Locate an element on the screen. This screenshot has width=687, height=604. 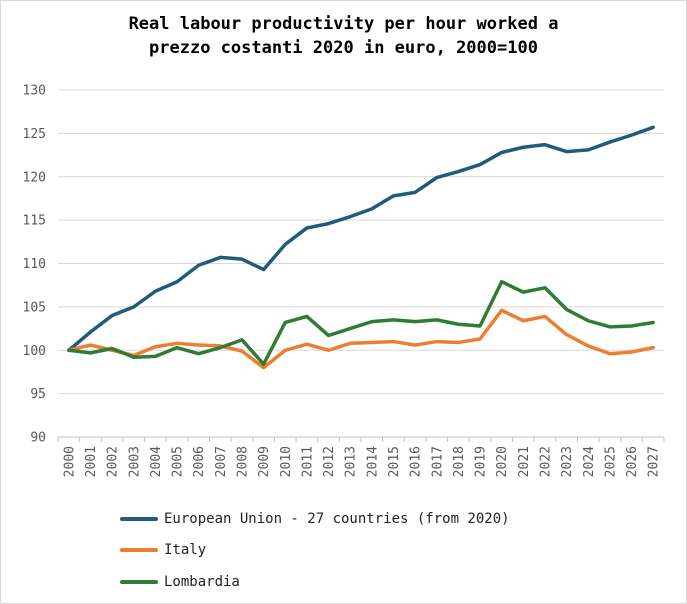
legend-item-italy: Italy is located at coordinates (315, 551).